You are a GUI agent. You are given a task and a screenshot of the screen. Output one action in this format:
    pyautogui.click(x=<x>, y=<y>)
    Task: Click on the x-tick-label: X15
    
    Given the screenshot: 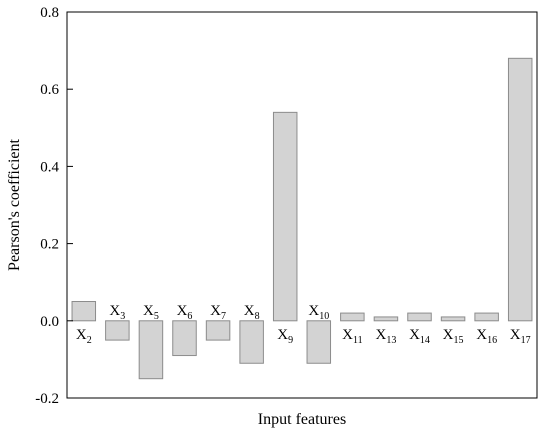 What is the action you would take?
    pyautogui.click(x=453, y=336)
    